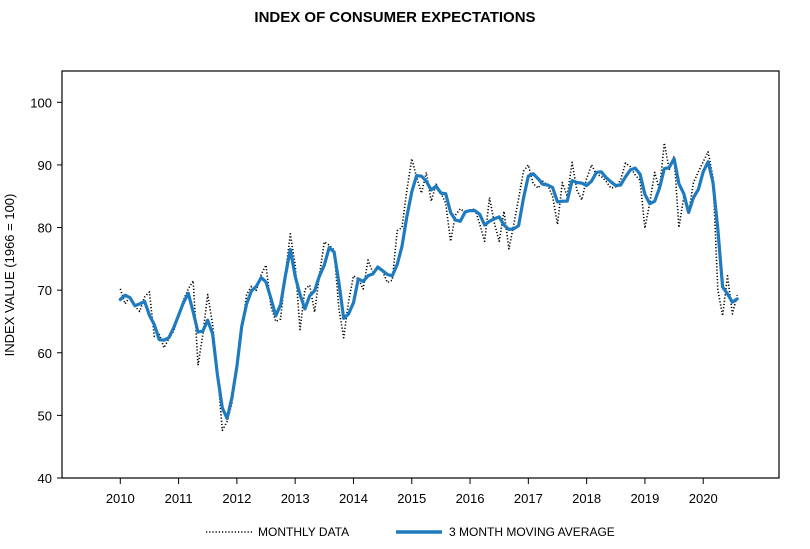 This screenshot has height=549, width=810. Describe the element at coordinates (179, 498) in the screenshot. I see `x-tick-label: 2011` at that location.